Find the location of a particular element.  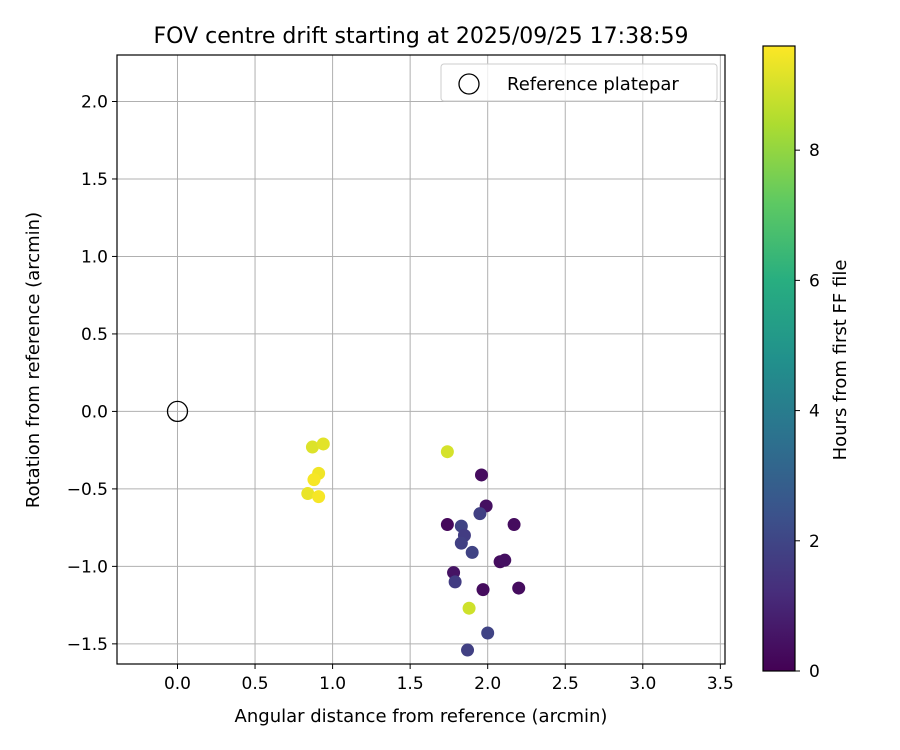

y-tick-label: −1.0 is located at coordinates (87, 567).